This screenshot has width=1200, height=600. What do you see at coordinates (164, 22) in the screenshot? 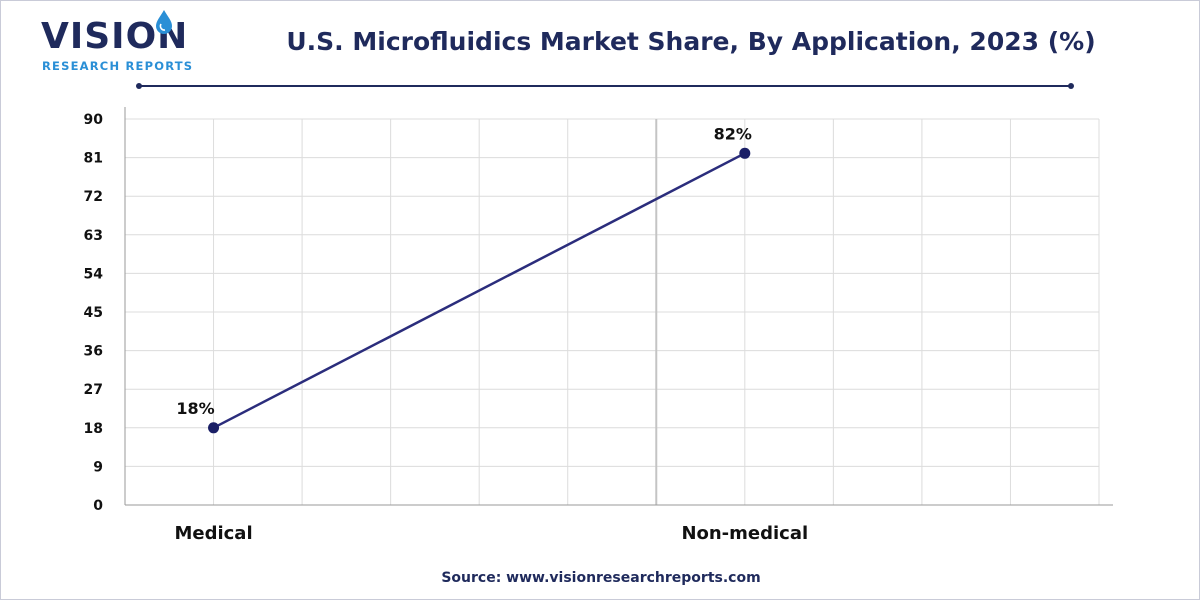
I see `water-drop-icon` at bounding box center [164, 22].